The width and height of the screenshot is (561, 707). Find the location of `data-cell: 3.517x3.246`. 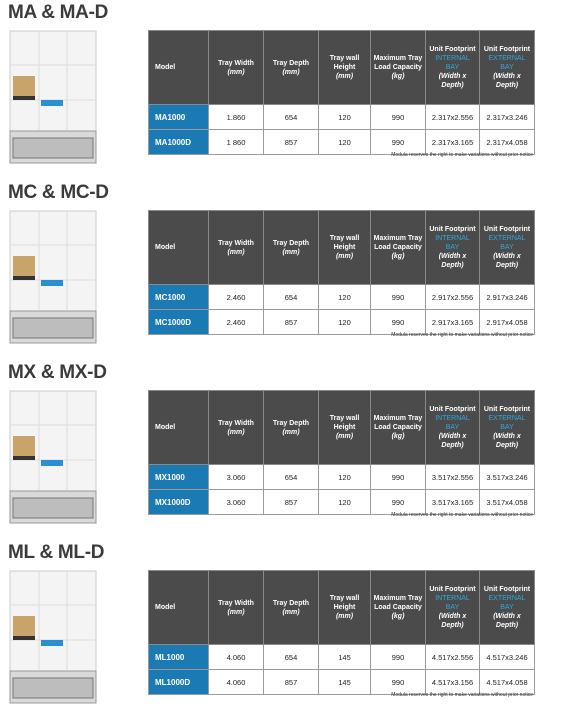

data-cell: 3.517x3.246 is located at coordinates (507, 477).